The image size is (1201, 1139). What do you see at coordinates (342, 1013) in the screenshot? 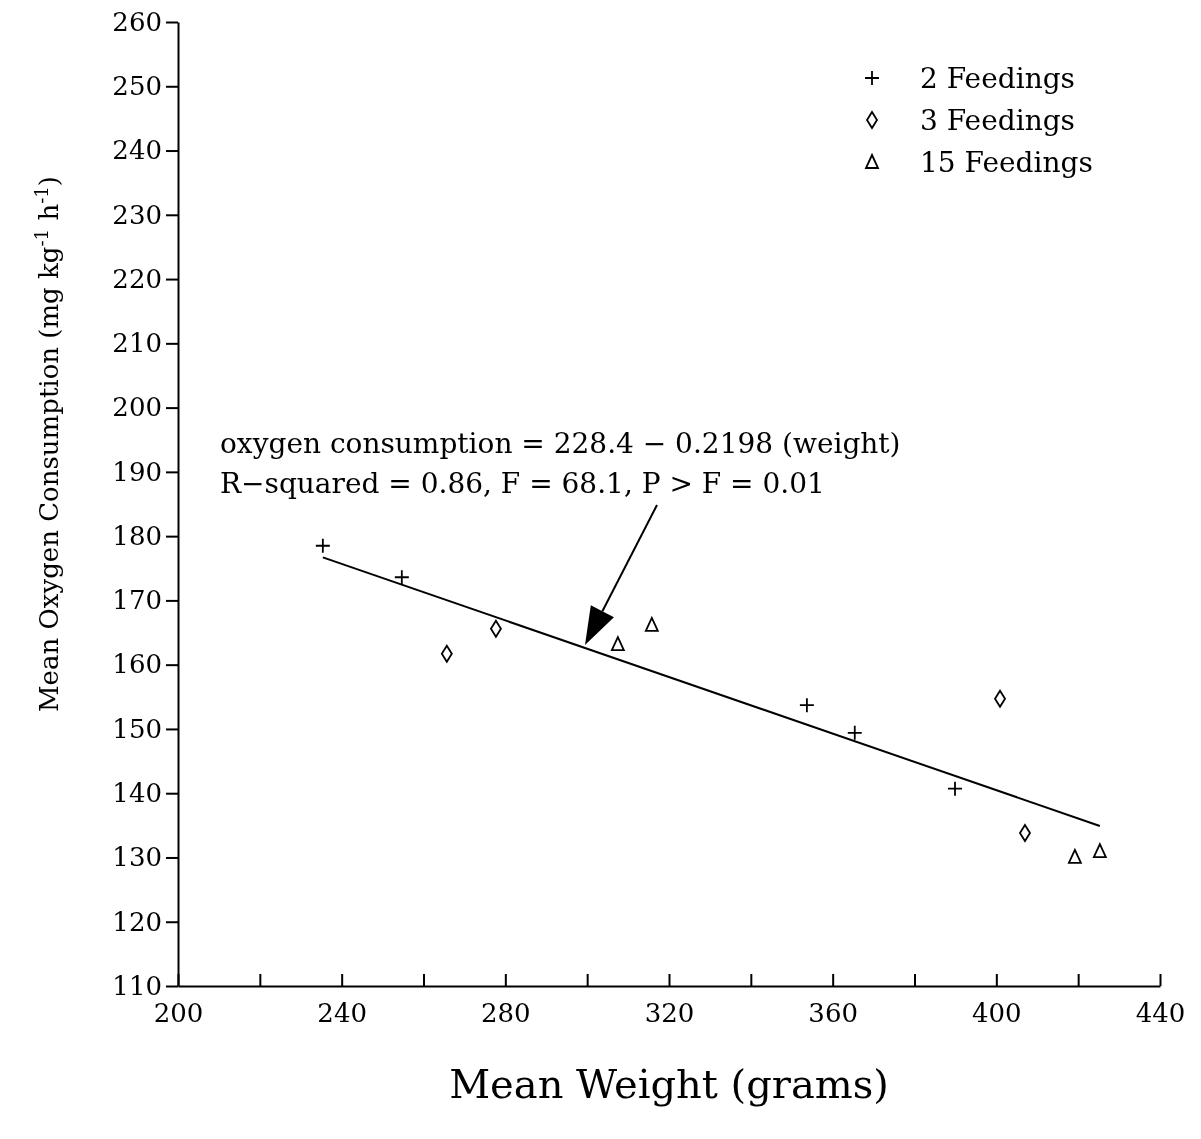
I see `x-tick-label: 240` at bounding box center [342, 1013].